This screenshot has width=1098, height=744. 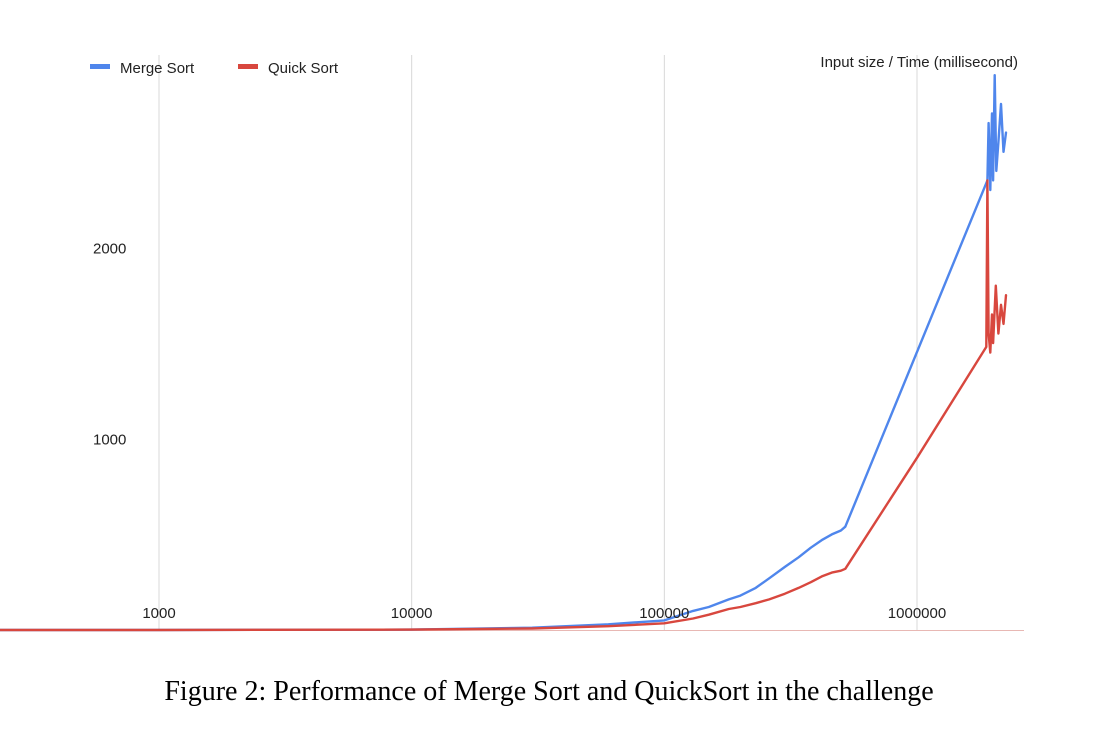 I want to click on legend-label-merge-sort: Merge Sort, so click(x=157, y=68).